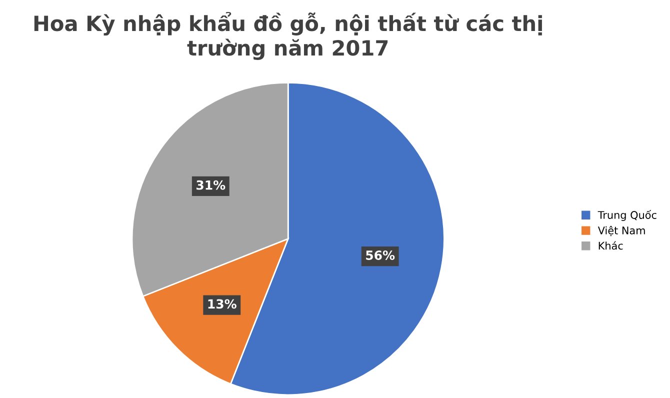 This screenshot has width=670, height=398. I want to click on data-label: 56%, so click(380, 255).